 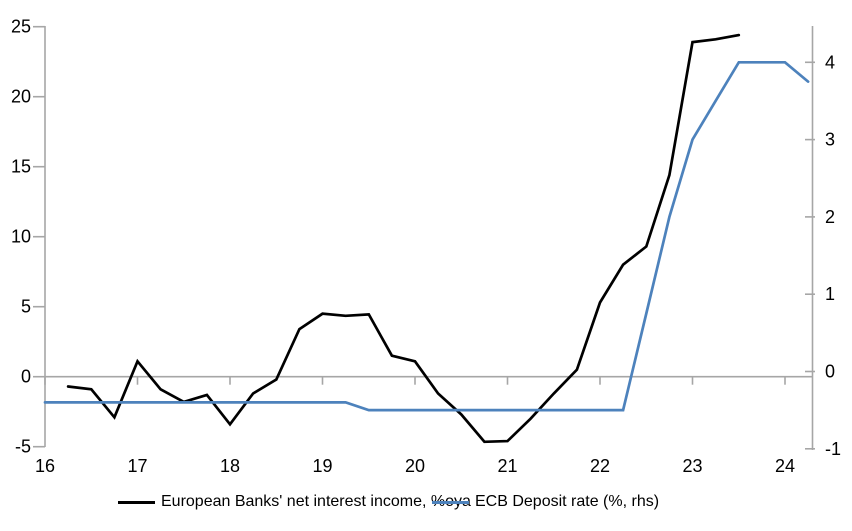 I want to click on legend-label-ecb-deposit-rate: ECB Deposit rate (%, rhs), so click(x=567, y=501).